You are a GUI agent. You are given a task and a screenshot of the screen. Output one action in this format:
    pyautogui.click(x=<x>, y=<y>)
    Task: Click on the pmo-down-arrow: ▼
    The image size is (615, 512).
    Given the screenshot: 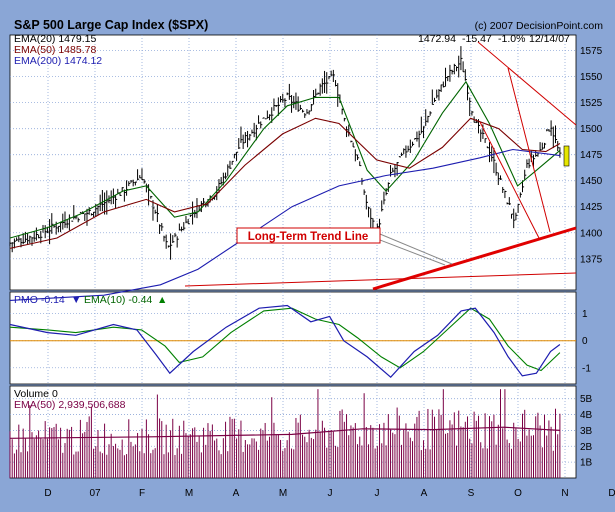 What is the action you would take?
    pyautogui.click(x=76, y=300)
    